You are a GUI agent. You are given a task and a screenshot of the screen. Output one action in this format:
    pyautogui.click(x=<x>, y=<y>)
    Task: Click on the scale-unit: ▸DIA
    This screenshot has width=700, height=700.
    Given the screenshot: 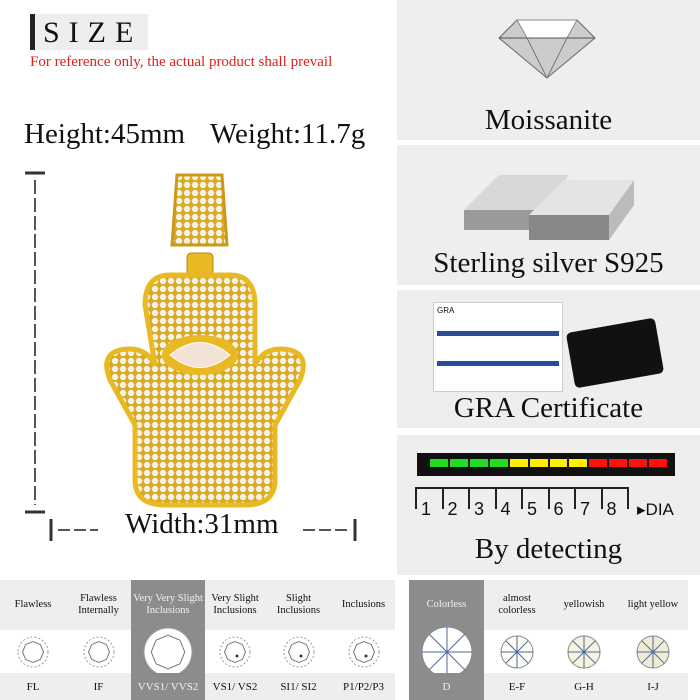 What is the action you would take?
    pyautogui.click(x=655, y=509)
    